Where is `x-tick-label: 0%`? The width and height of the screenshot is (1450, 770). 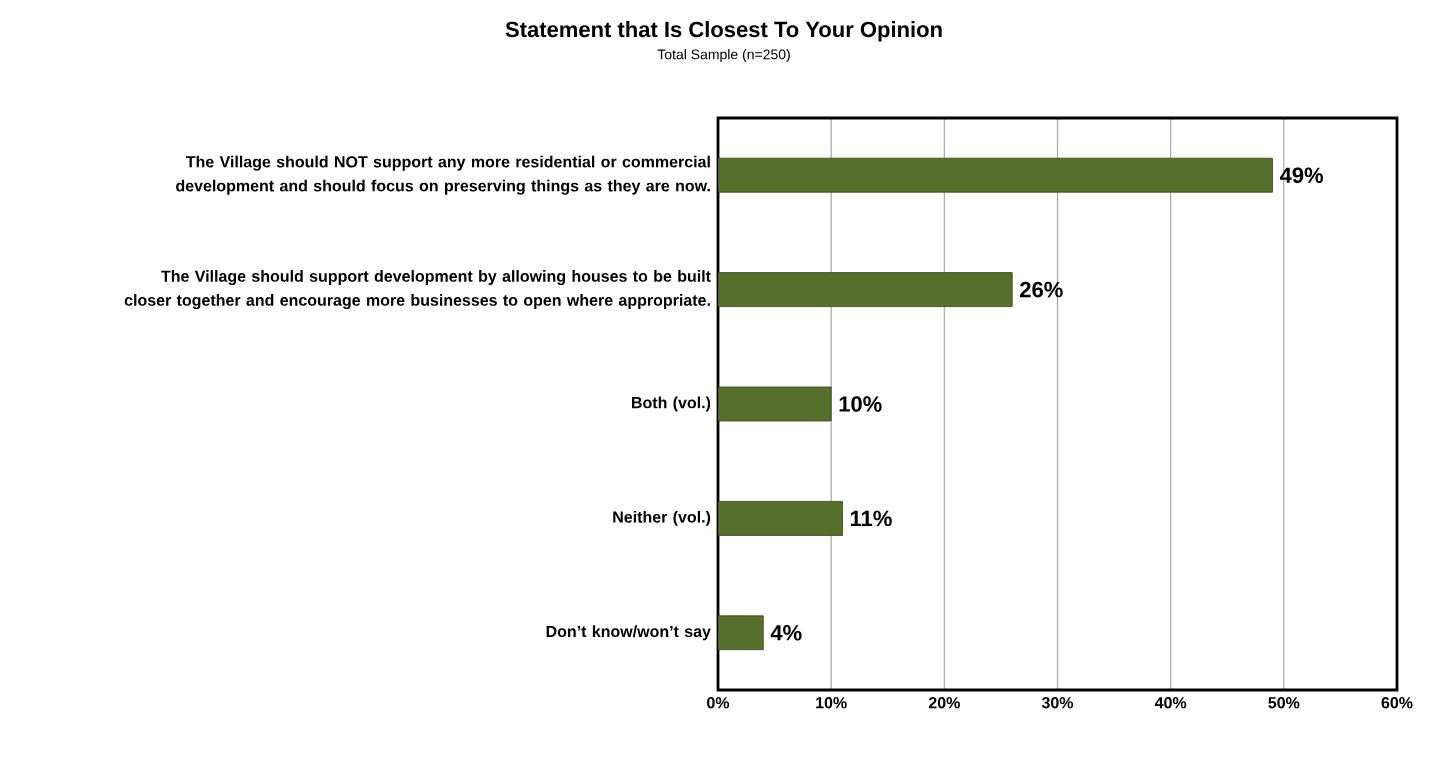
x-tick-label: 0% is located at coordinates (718, 703).